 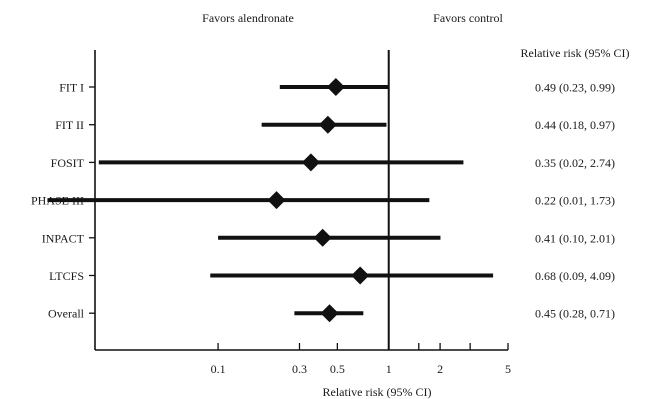 I want to click on ci-value-text: 0.41 (0.10, 2.01), so click(x=575, y=238).